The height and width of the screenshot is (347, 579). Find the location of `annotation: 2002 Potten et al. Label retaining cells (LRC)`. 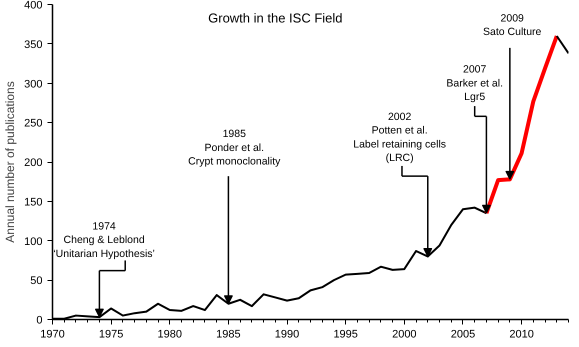

annotation: 2002 Potten et al. Label retaining cells (LRC) is located at coordinates (399, 137).